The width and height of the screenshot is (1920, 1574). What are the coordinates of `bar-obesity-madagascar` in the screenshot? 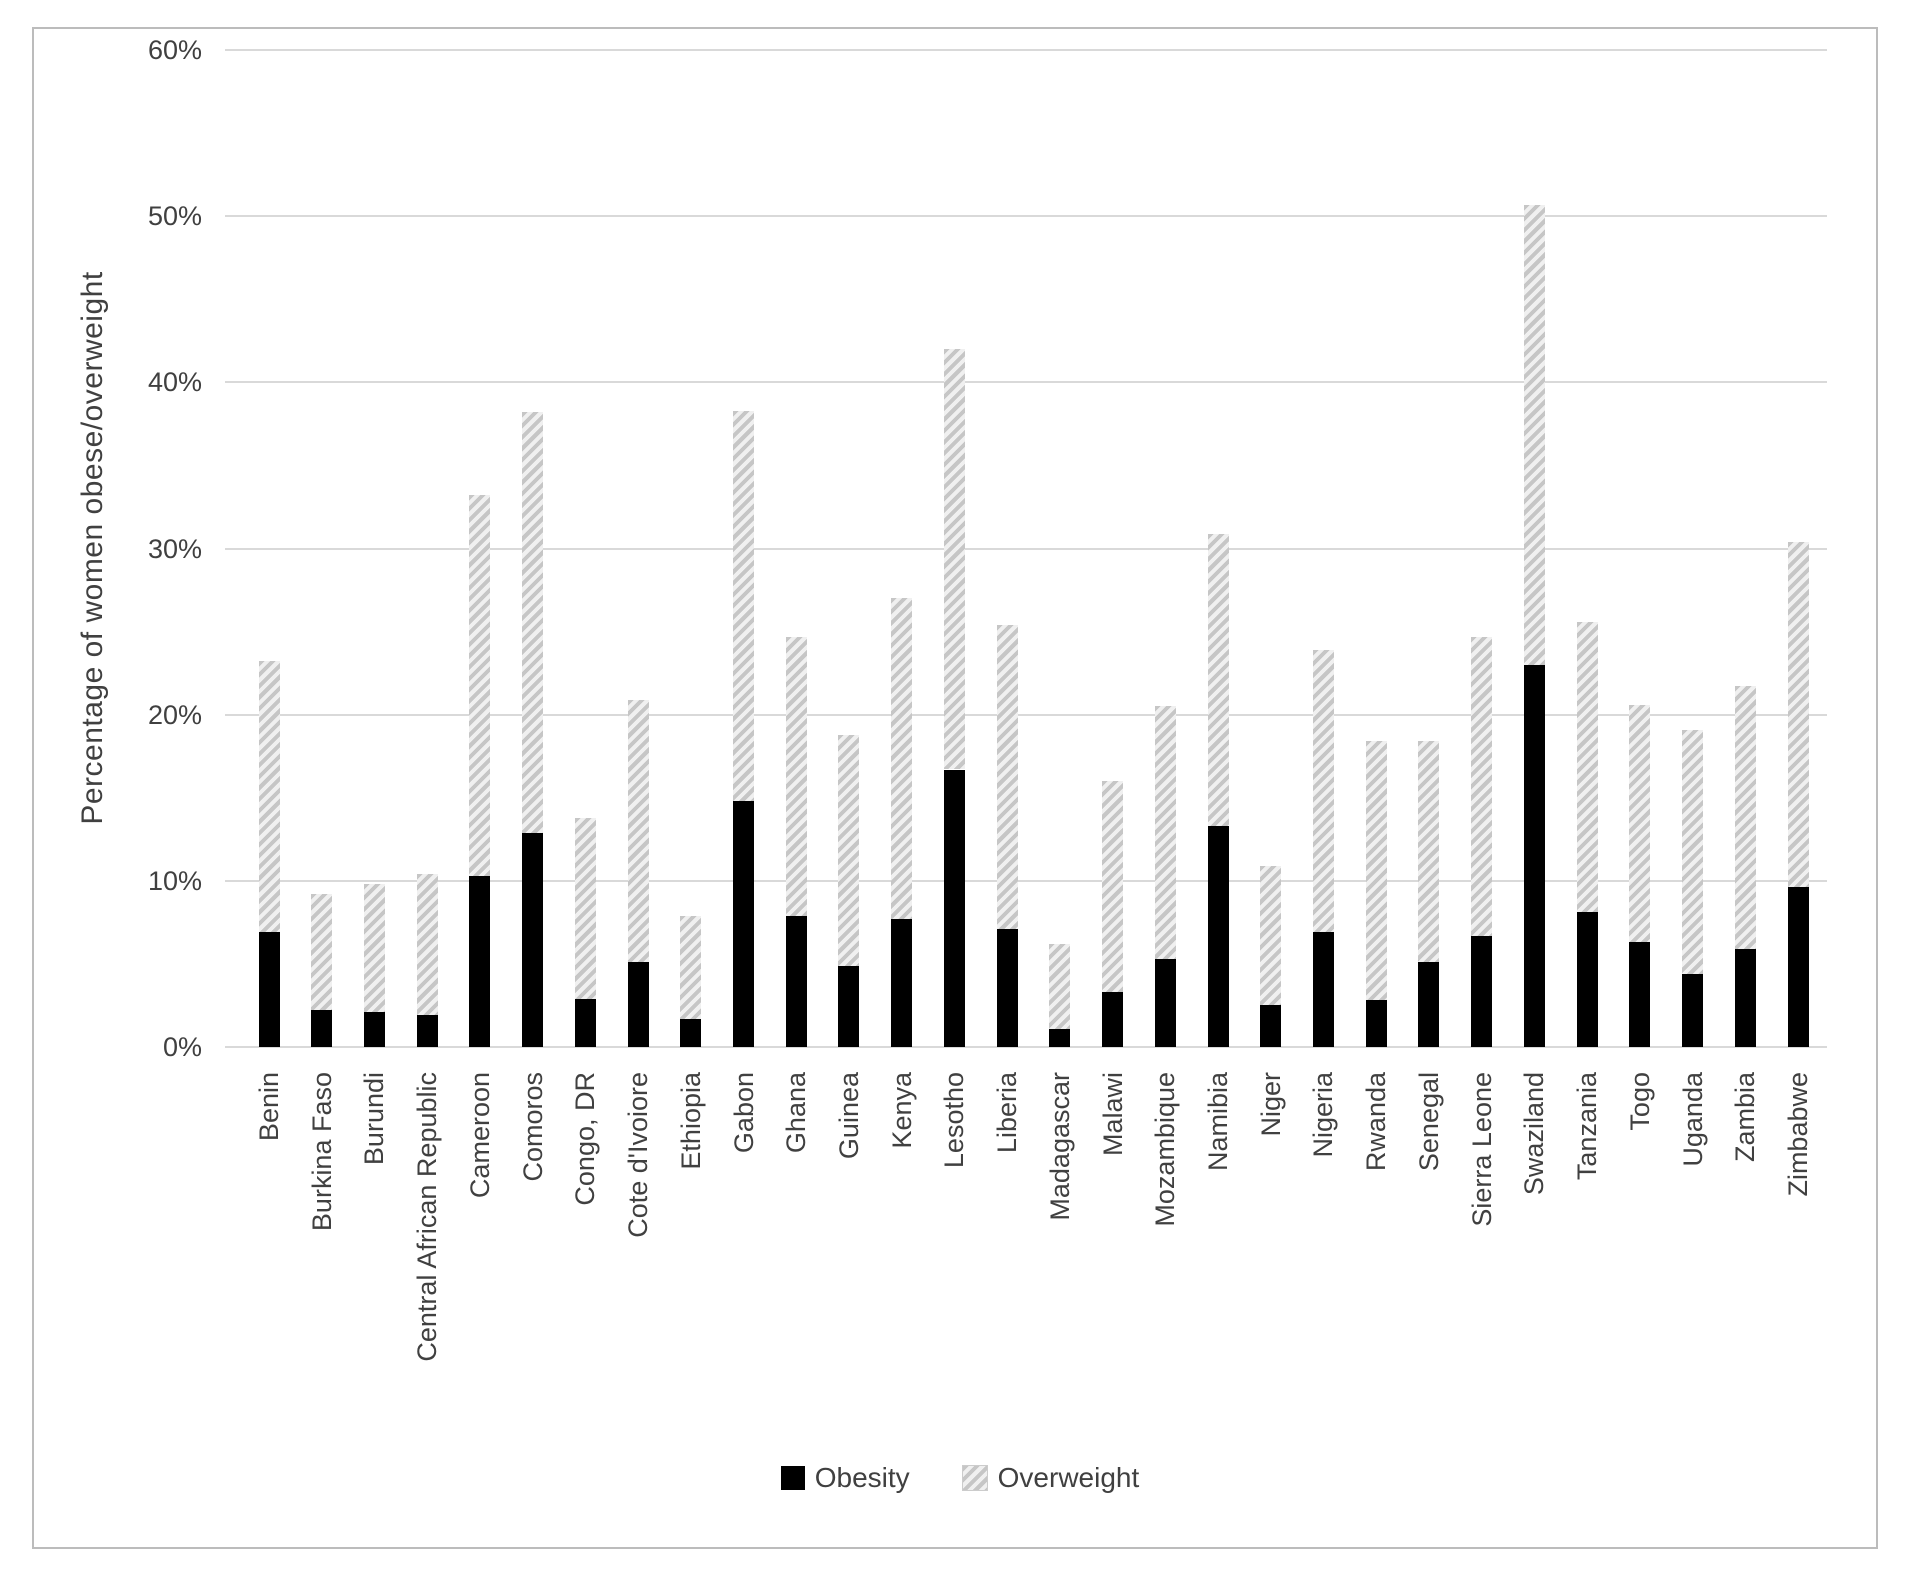 It's located at (1059, 1037).